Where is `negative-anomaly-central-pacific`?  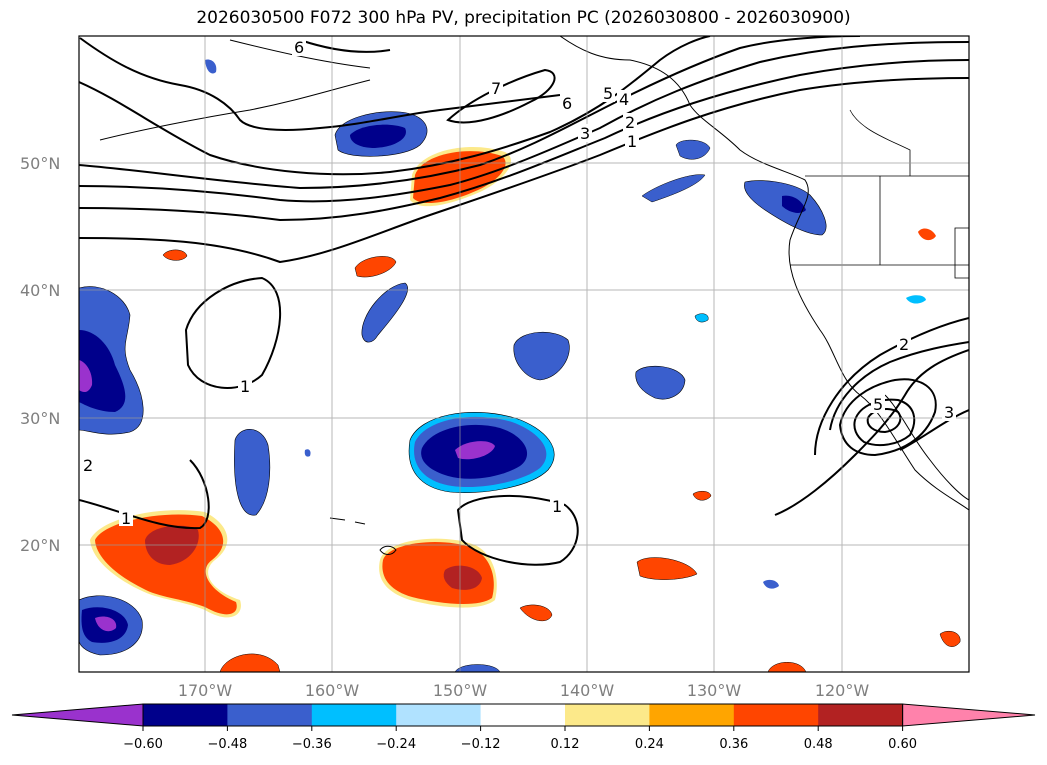
negative-anomaly-central-pacific is located at coordinates (481, 452).